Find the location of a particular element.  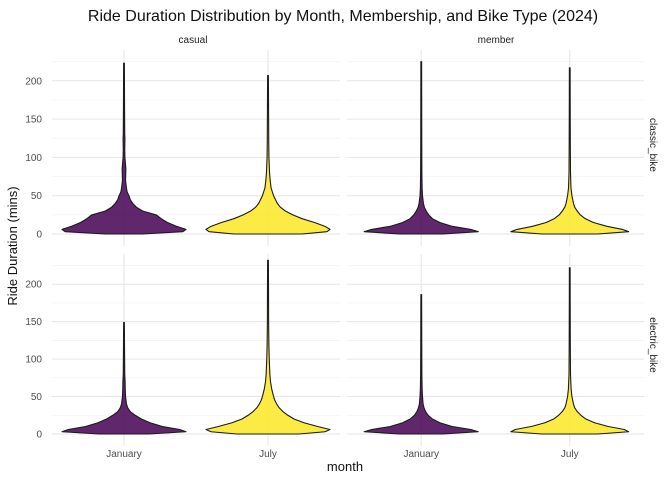

strip-label-classic-bike: classic_bike is located at coordinates (652, 145).